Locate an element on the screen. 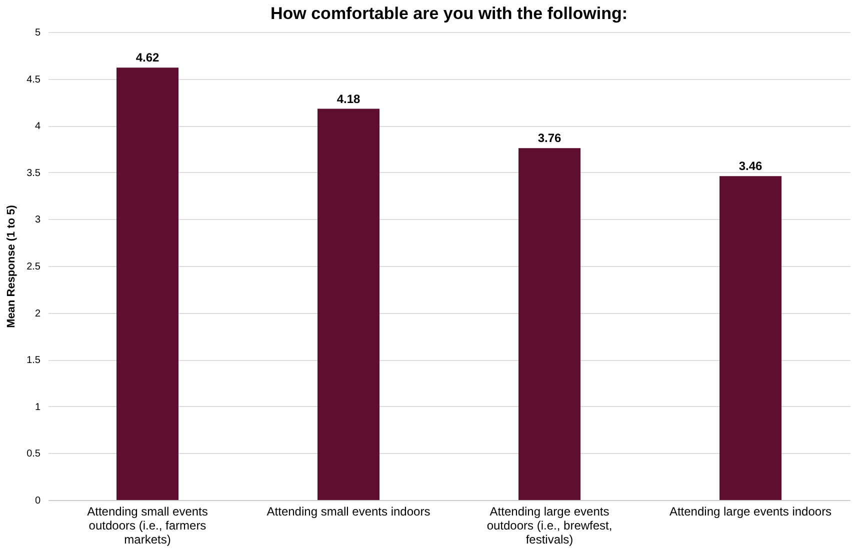  y-tick-label: 0.5 is located at coordinates (33, 454).